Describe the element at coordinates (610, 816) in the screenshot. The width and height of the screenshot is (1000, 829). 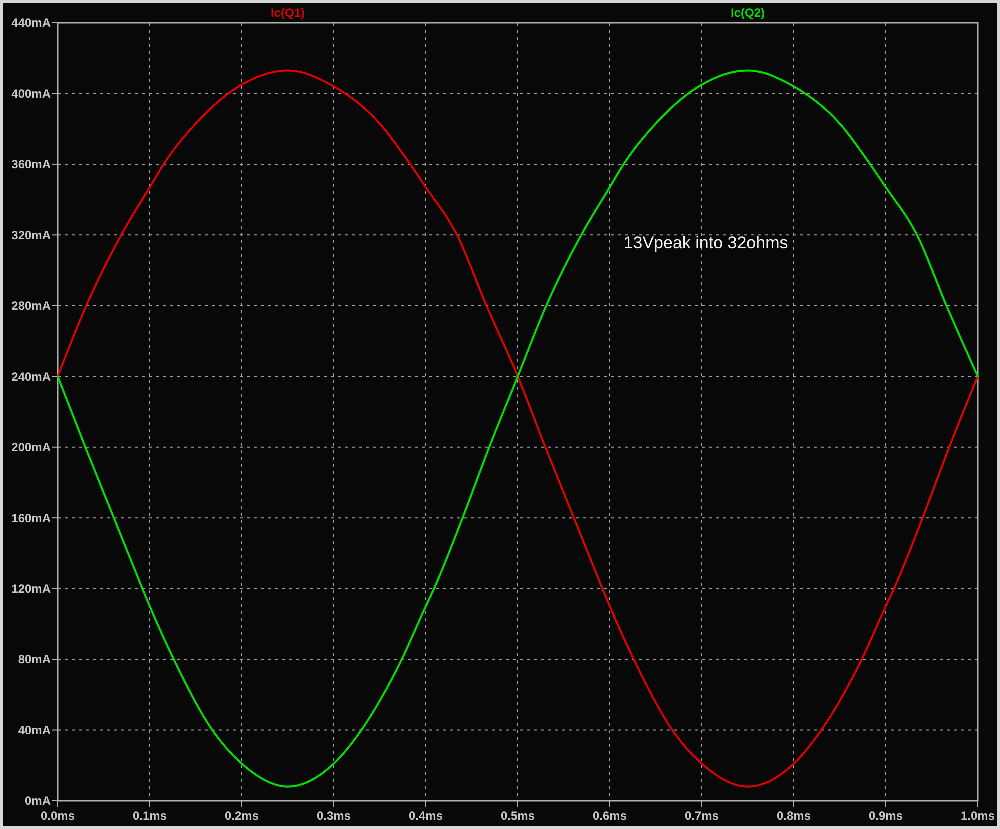
I see `x-tick-label: 0.6ms` at that location.